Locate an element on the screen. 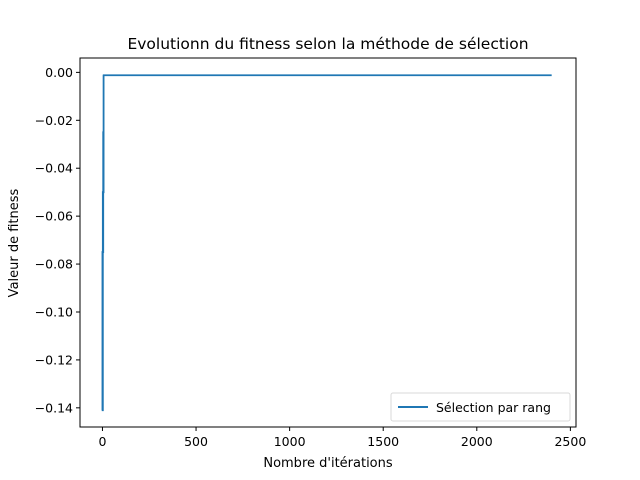 The height and width of the screenshot is (480, 640). y-tick-label-4: −0.08 is located at coordinates (54, 264).